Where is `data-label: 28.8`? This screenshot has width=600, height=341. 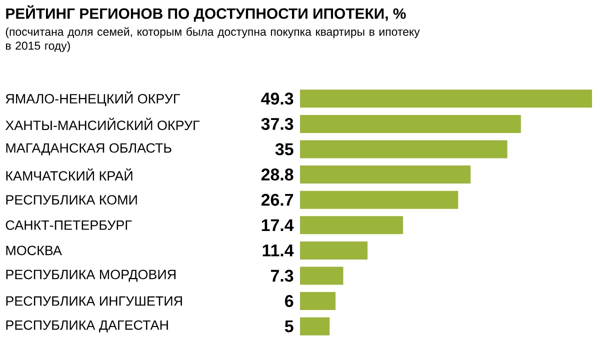 data-label: 28.8 is located at coordinates (277, 174).